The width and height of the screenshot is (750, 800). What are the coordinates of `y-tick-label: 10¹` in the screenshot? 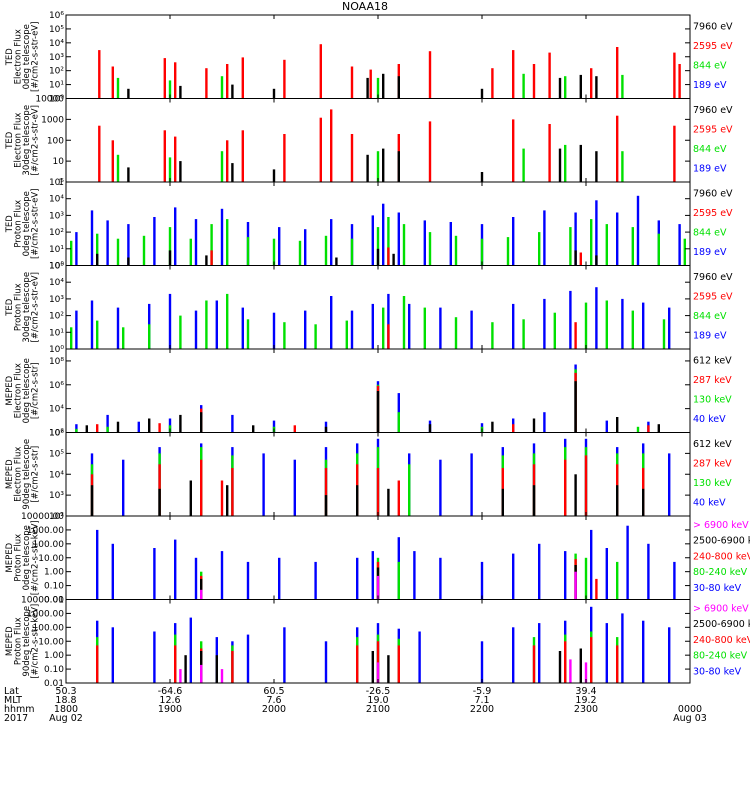 It's located at (56, 250).